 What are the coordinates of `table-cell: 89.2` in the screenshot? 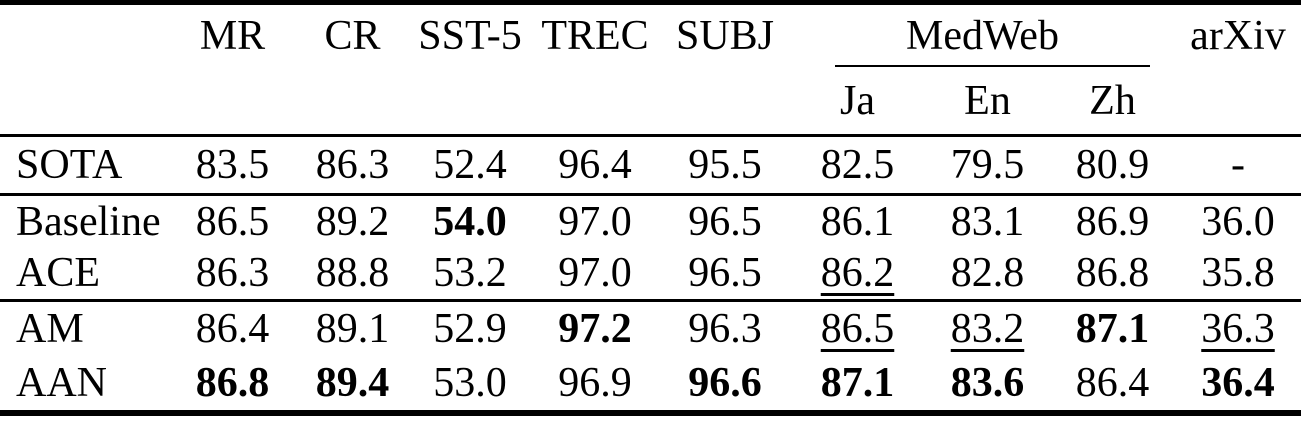 It's located at (352, 221).